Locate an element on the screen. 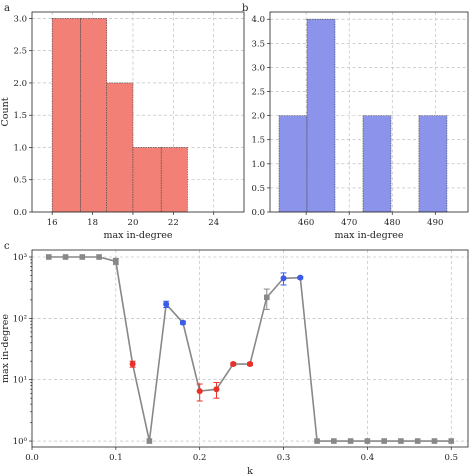 This screenshot has width=474, height=476. x-tick-label: 18 is located at coordinates (92, 223).